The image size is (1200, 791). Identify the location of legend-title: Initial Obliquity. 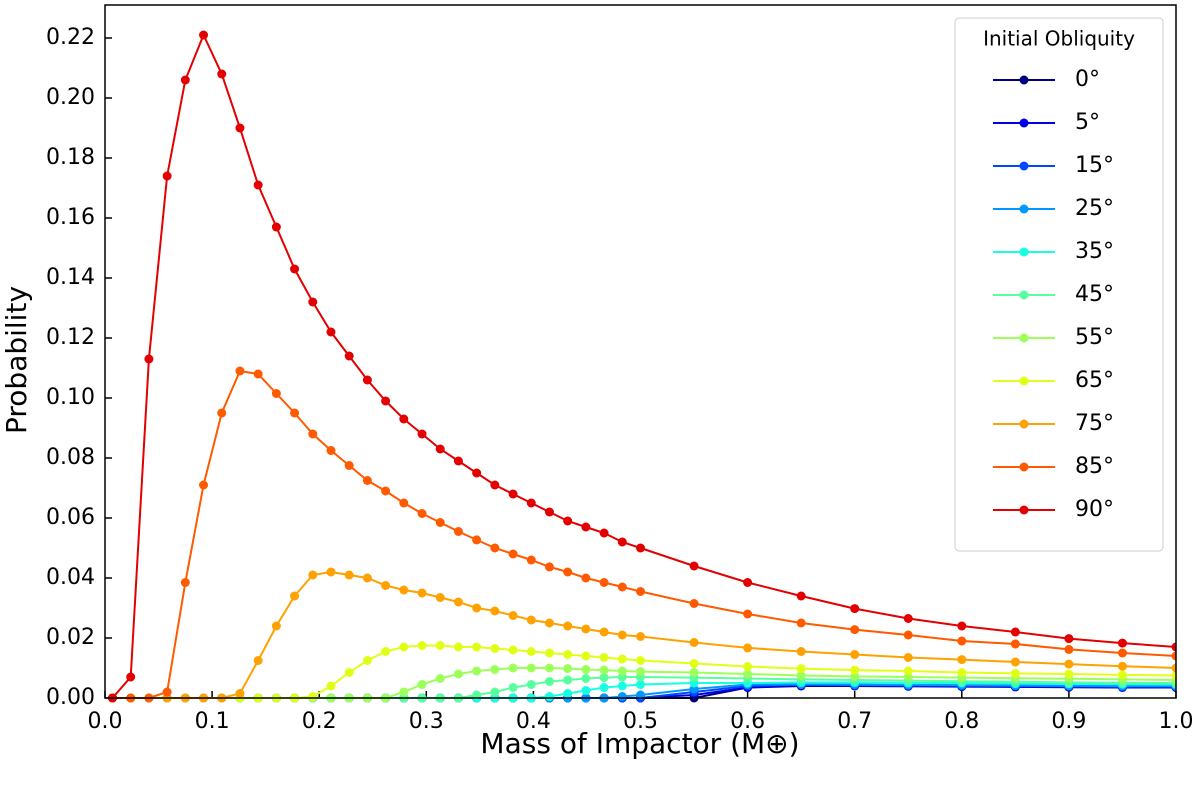
(1059, 39).